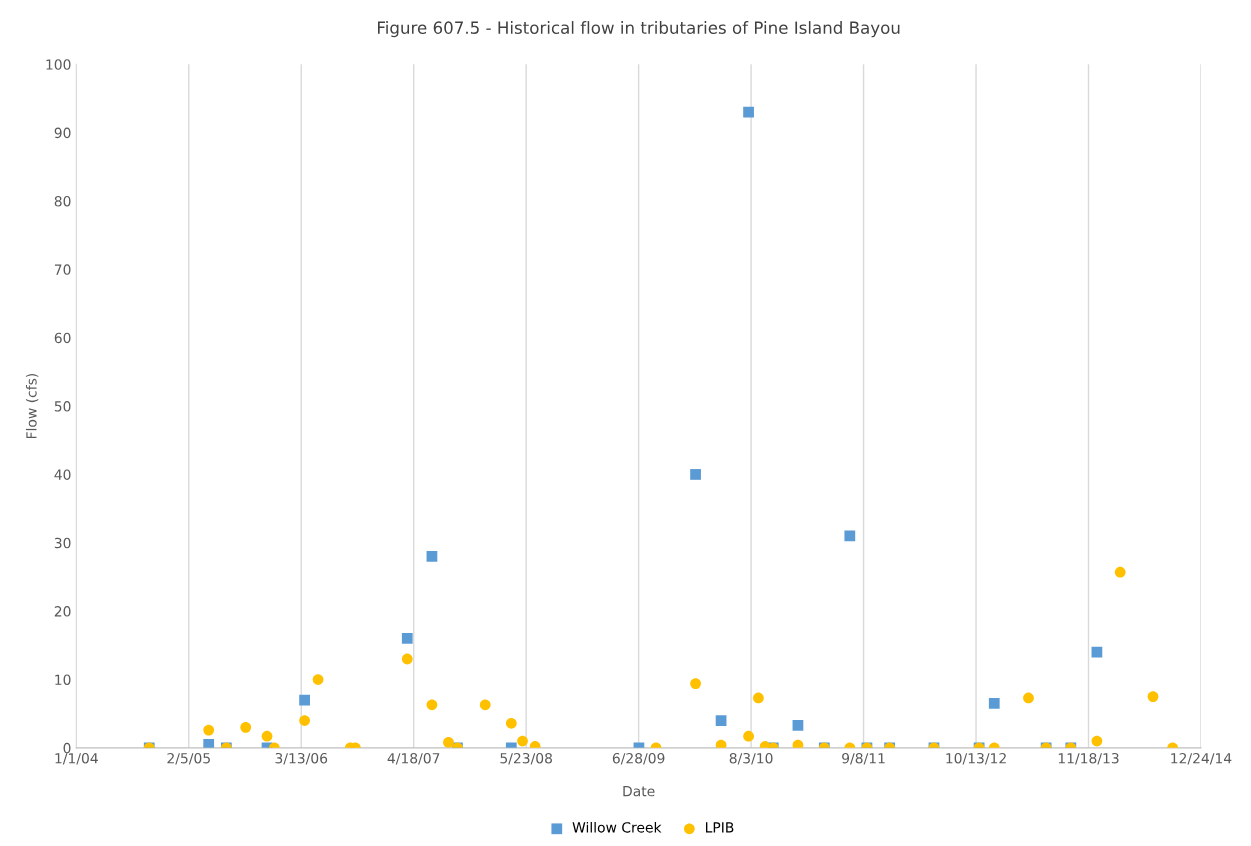 This screenshot has width=1251, height=846. I want to click on y-axis-title: Flow (cfs), so click(32, 406).